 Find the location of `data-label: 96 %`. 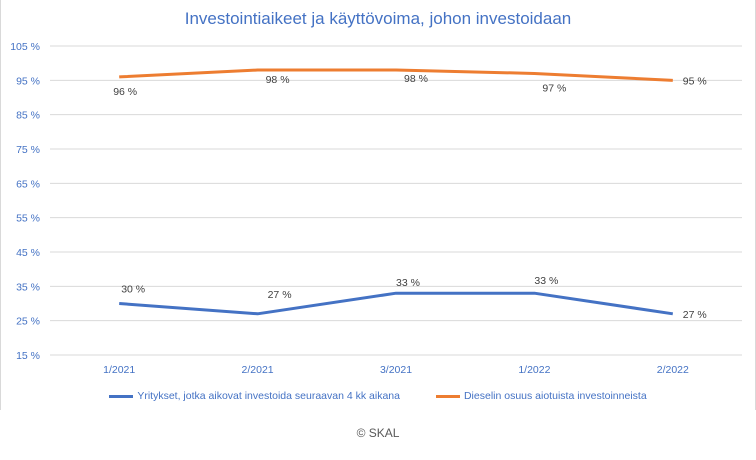

data-label: 96 % is located at coordinates (125, 92).